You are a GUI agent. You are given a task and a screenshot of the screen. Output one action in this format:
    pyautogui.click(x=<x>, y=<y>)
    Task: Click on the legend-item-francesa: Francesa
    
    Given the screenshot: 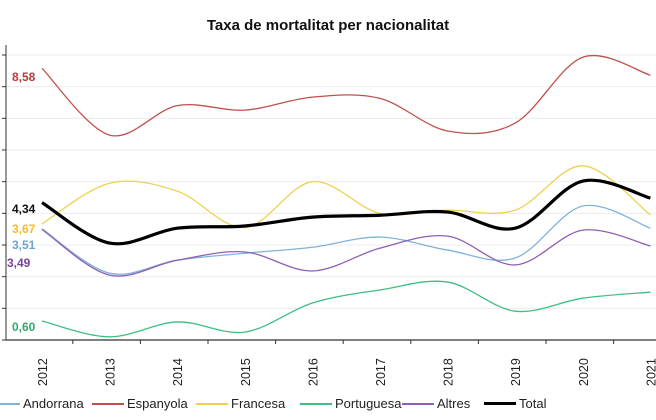 What is the action you would take?
    pyautogui.click(x=240, y=403)
    